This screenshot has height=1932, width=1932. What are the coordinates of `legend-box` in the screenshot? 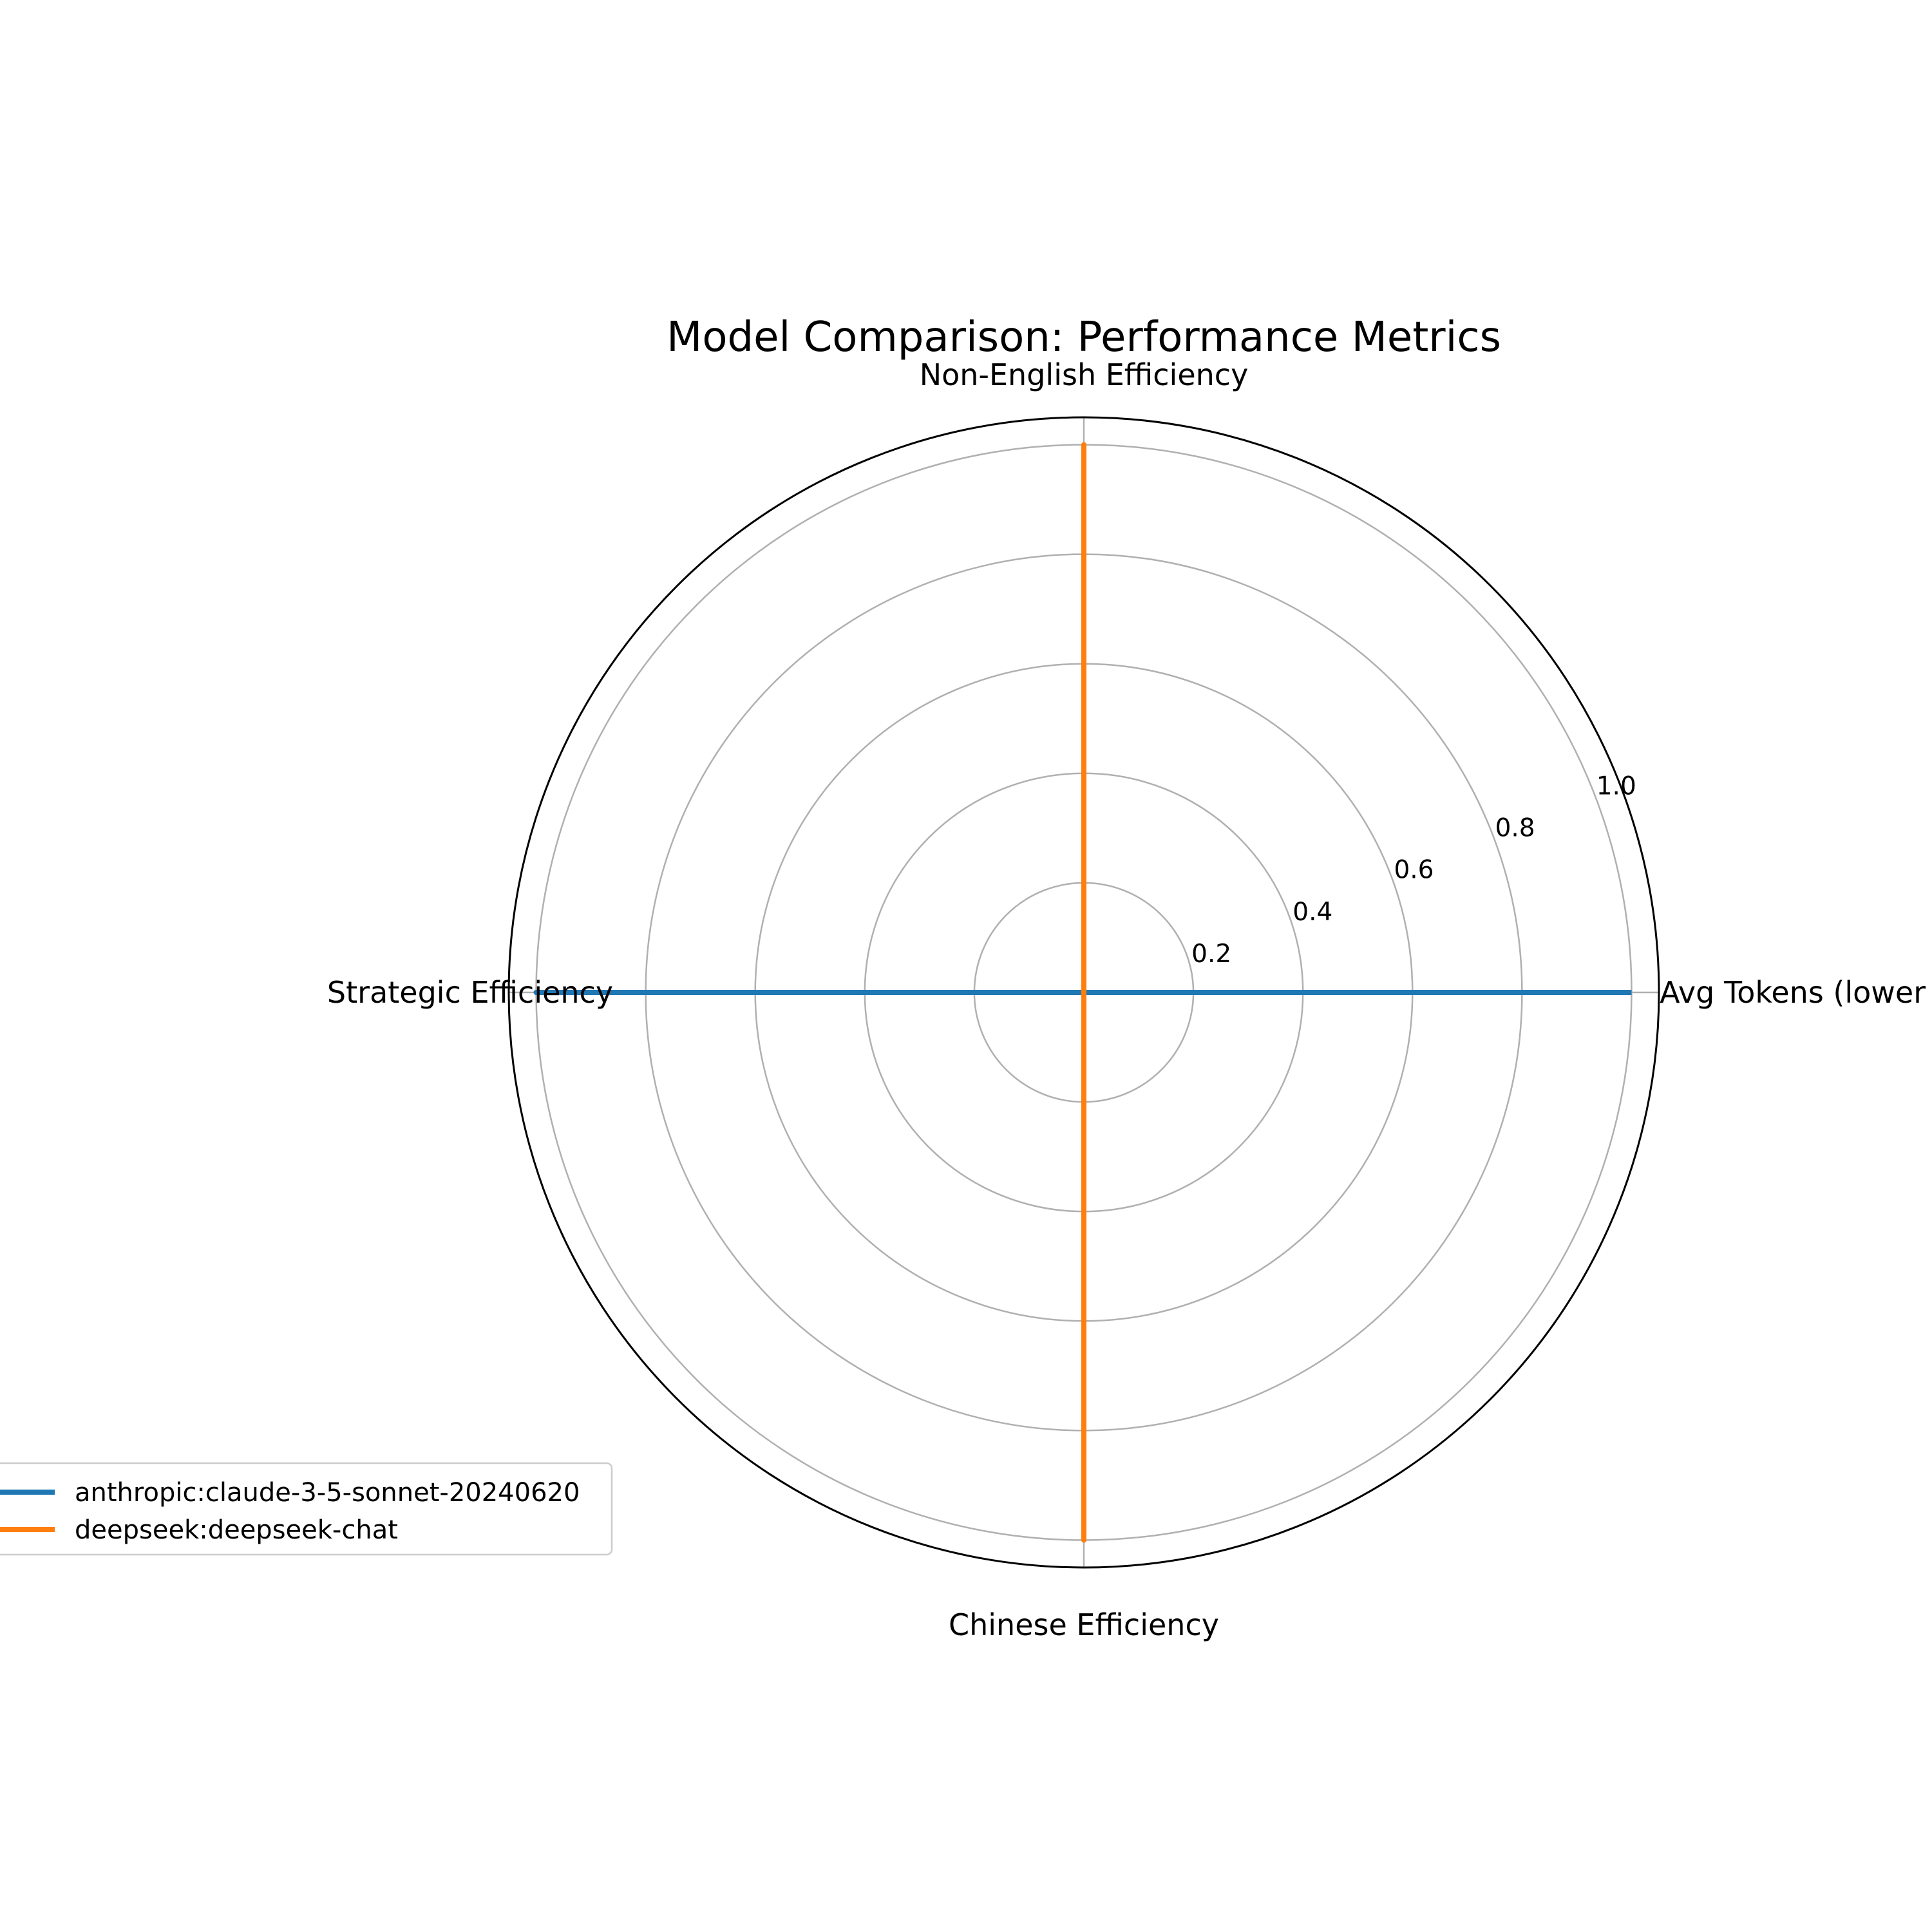 It's located at (306, 1509).